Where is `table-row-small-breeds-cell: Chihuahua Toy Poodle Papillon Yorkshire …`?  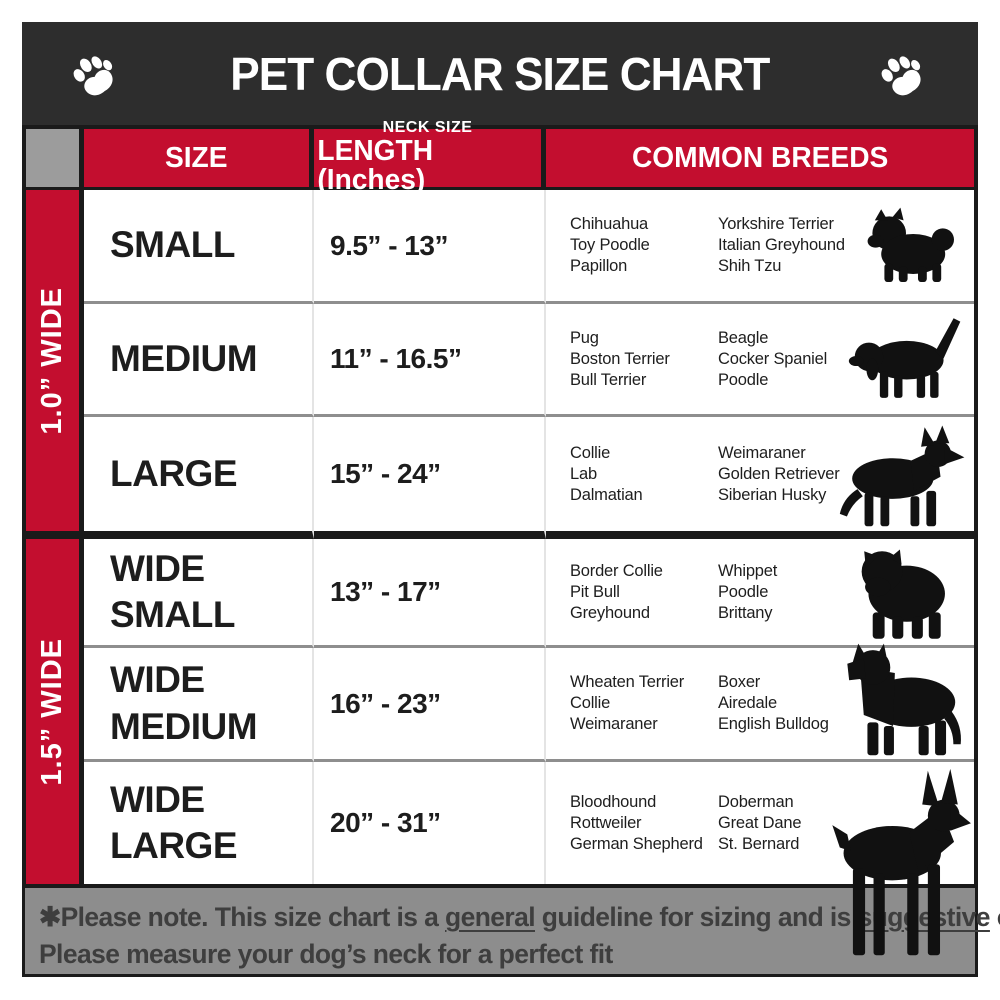
table-row-small-breeds-cell: Chihuahua Toy Poodle Papillon Yorkshire … is located at coordinates (760, 247).